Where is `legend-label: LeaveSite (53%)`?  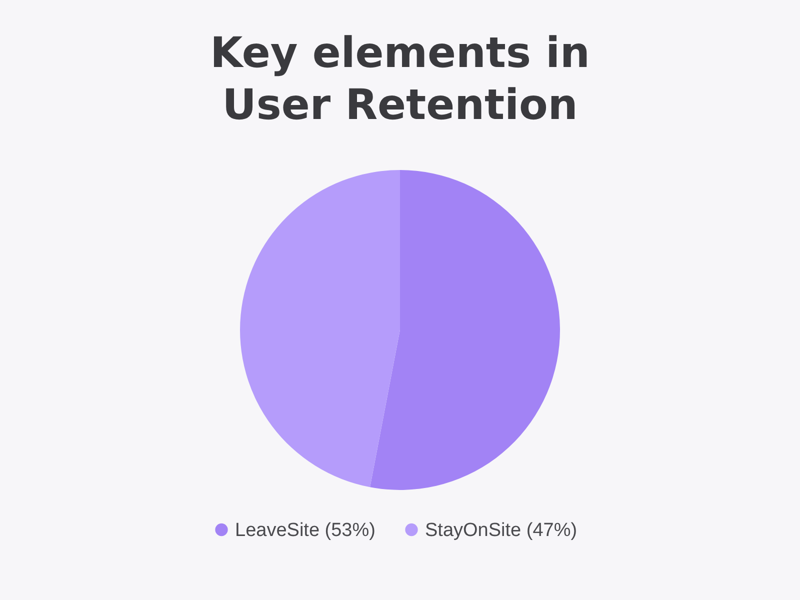
legend-label: LeaveSite (53%) is located at coordinates (305, 530).